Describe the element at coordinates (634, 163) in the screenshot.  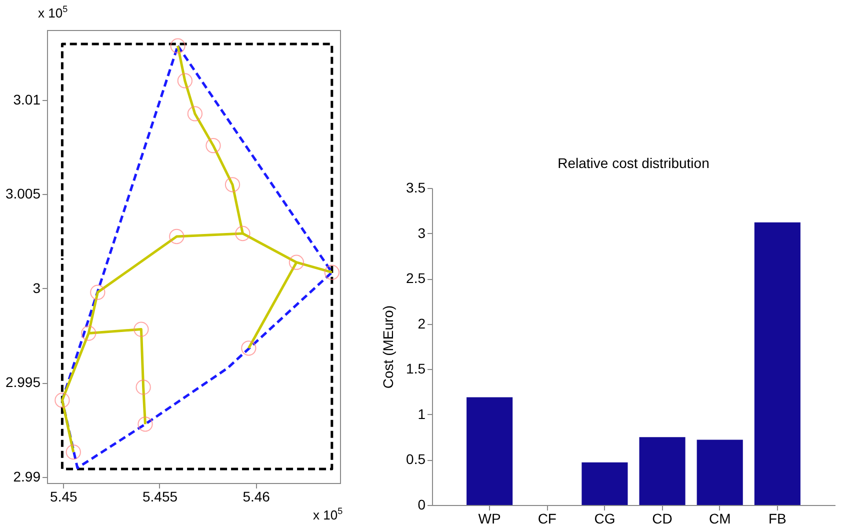
I see `chart-title: Relative cost distribution` at that location.